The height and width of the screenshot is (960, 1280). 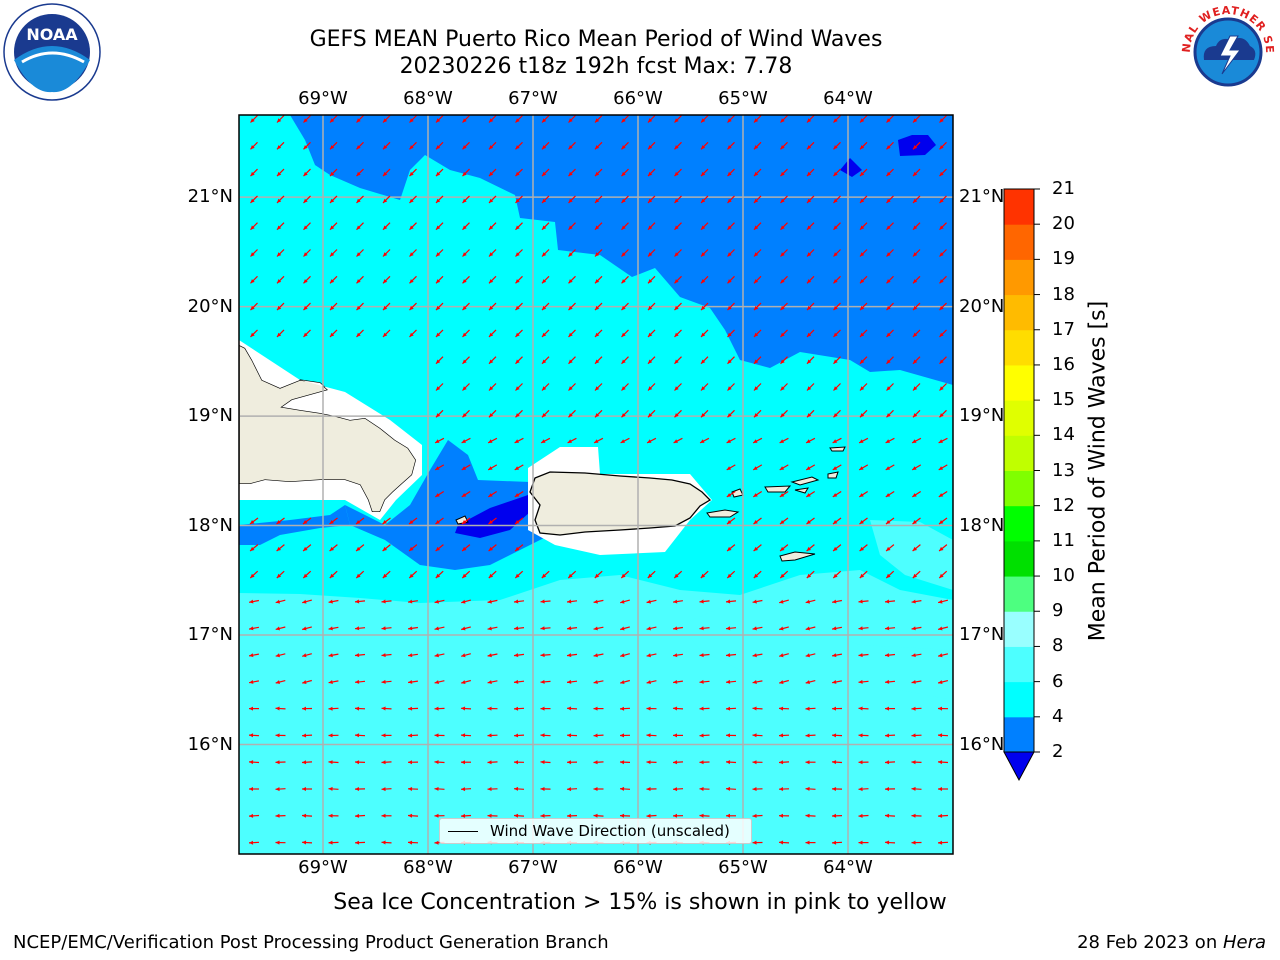 What do you see at coordinates (1098, 471) in the screenshot?
I see `colorbar-label: Mean Period of Wind Waves [s]` at bounding box center [1098, 471].